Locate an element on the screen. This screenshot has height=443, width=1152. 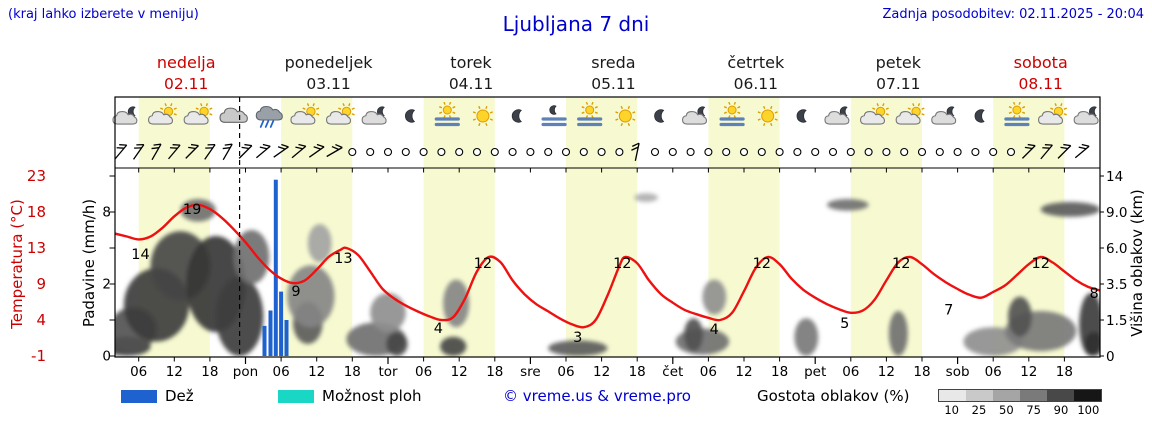
svg-text: 9.0 is located at coordinates (1116, 213).